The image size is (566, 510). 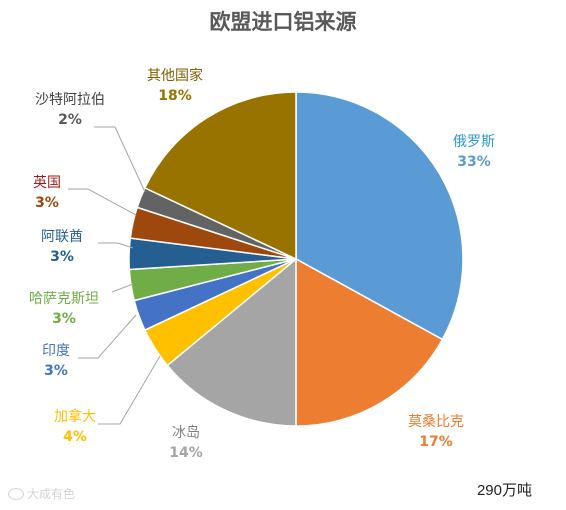 What do you see at coordinates (64, 299) in the screenshot?
I see `slice-label-name-6: 哈萨克斯坦` at bounding box center [64, 299].